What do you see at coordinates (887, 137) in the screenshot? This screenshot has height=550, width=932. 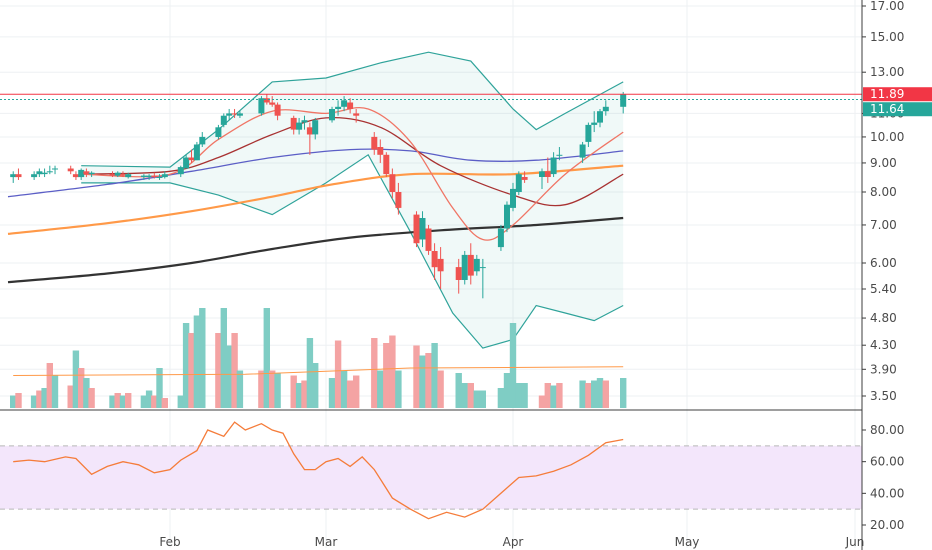 I see `price-tick-label: 10.00` at bounding box center [887, 137].